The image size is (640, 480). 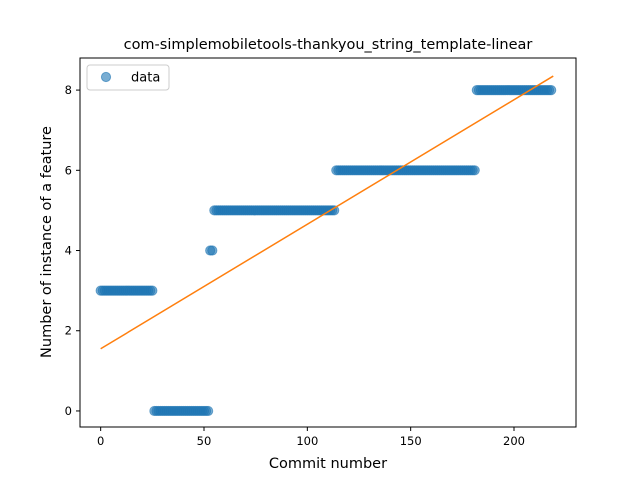 What do you see at coordinates (204, 441) in the screenshot?
I see `x-tick-label-50: 50` at bounding box center [204, 441].